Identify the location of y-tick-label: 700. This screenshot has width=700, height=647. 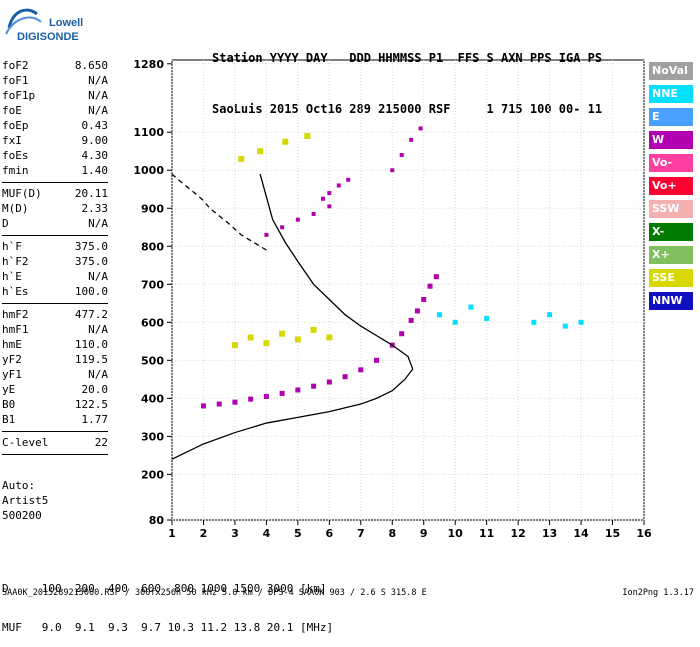
(152, 284).